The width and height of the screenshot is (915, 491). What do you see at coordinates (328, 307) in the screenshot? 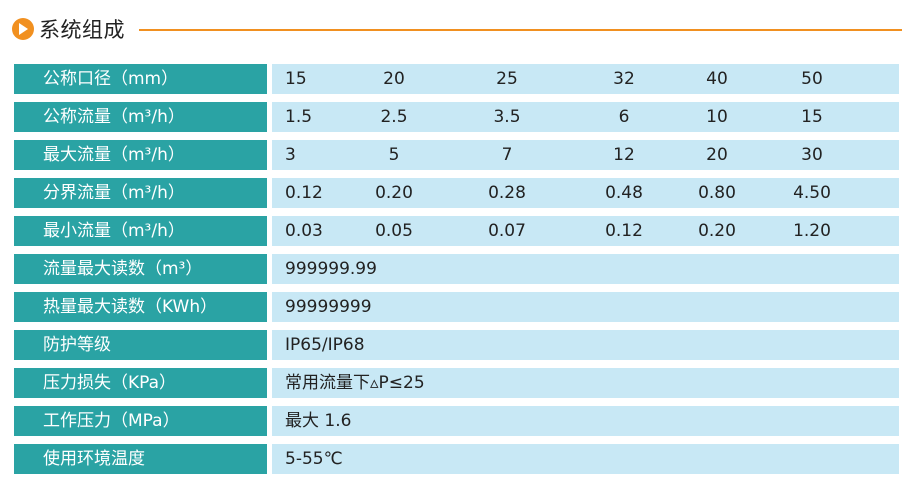
I see `cell-value: 99999999` at bounding box center [328, 307].